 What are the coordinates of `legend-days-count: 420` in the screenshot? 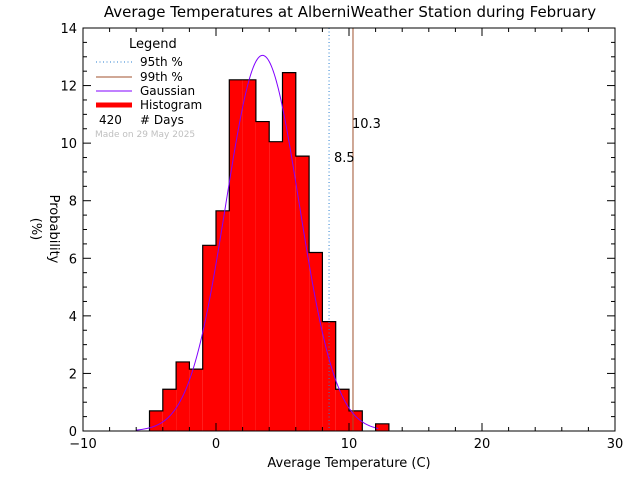 It's located at (110, 120).